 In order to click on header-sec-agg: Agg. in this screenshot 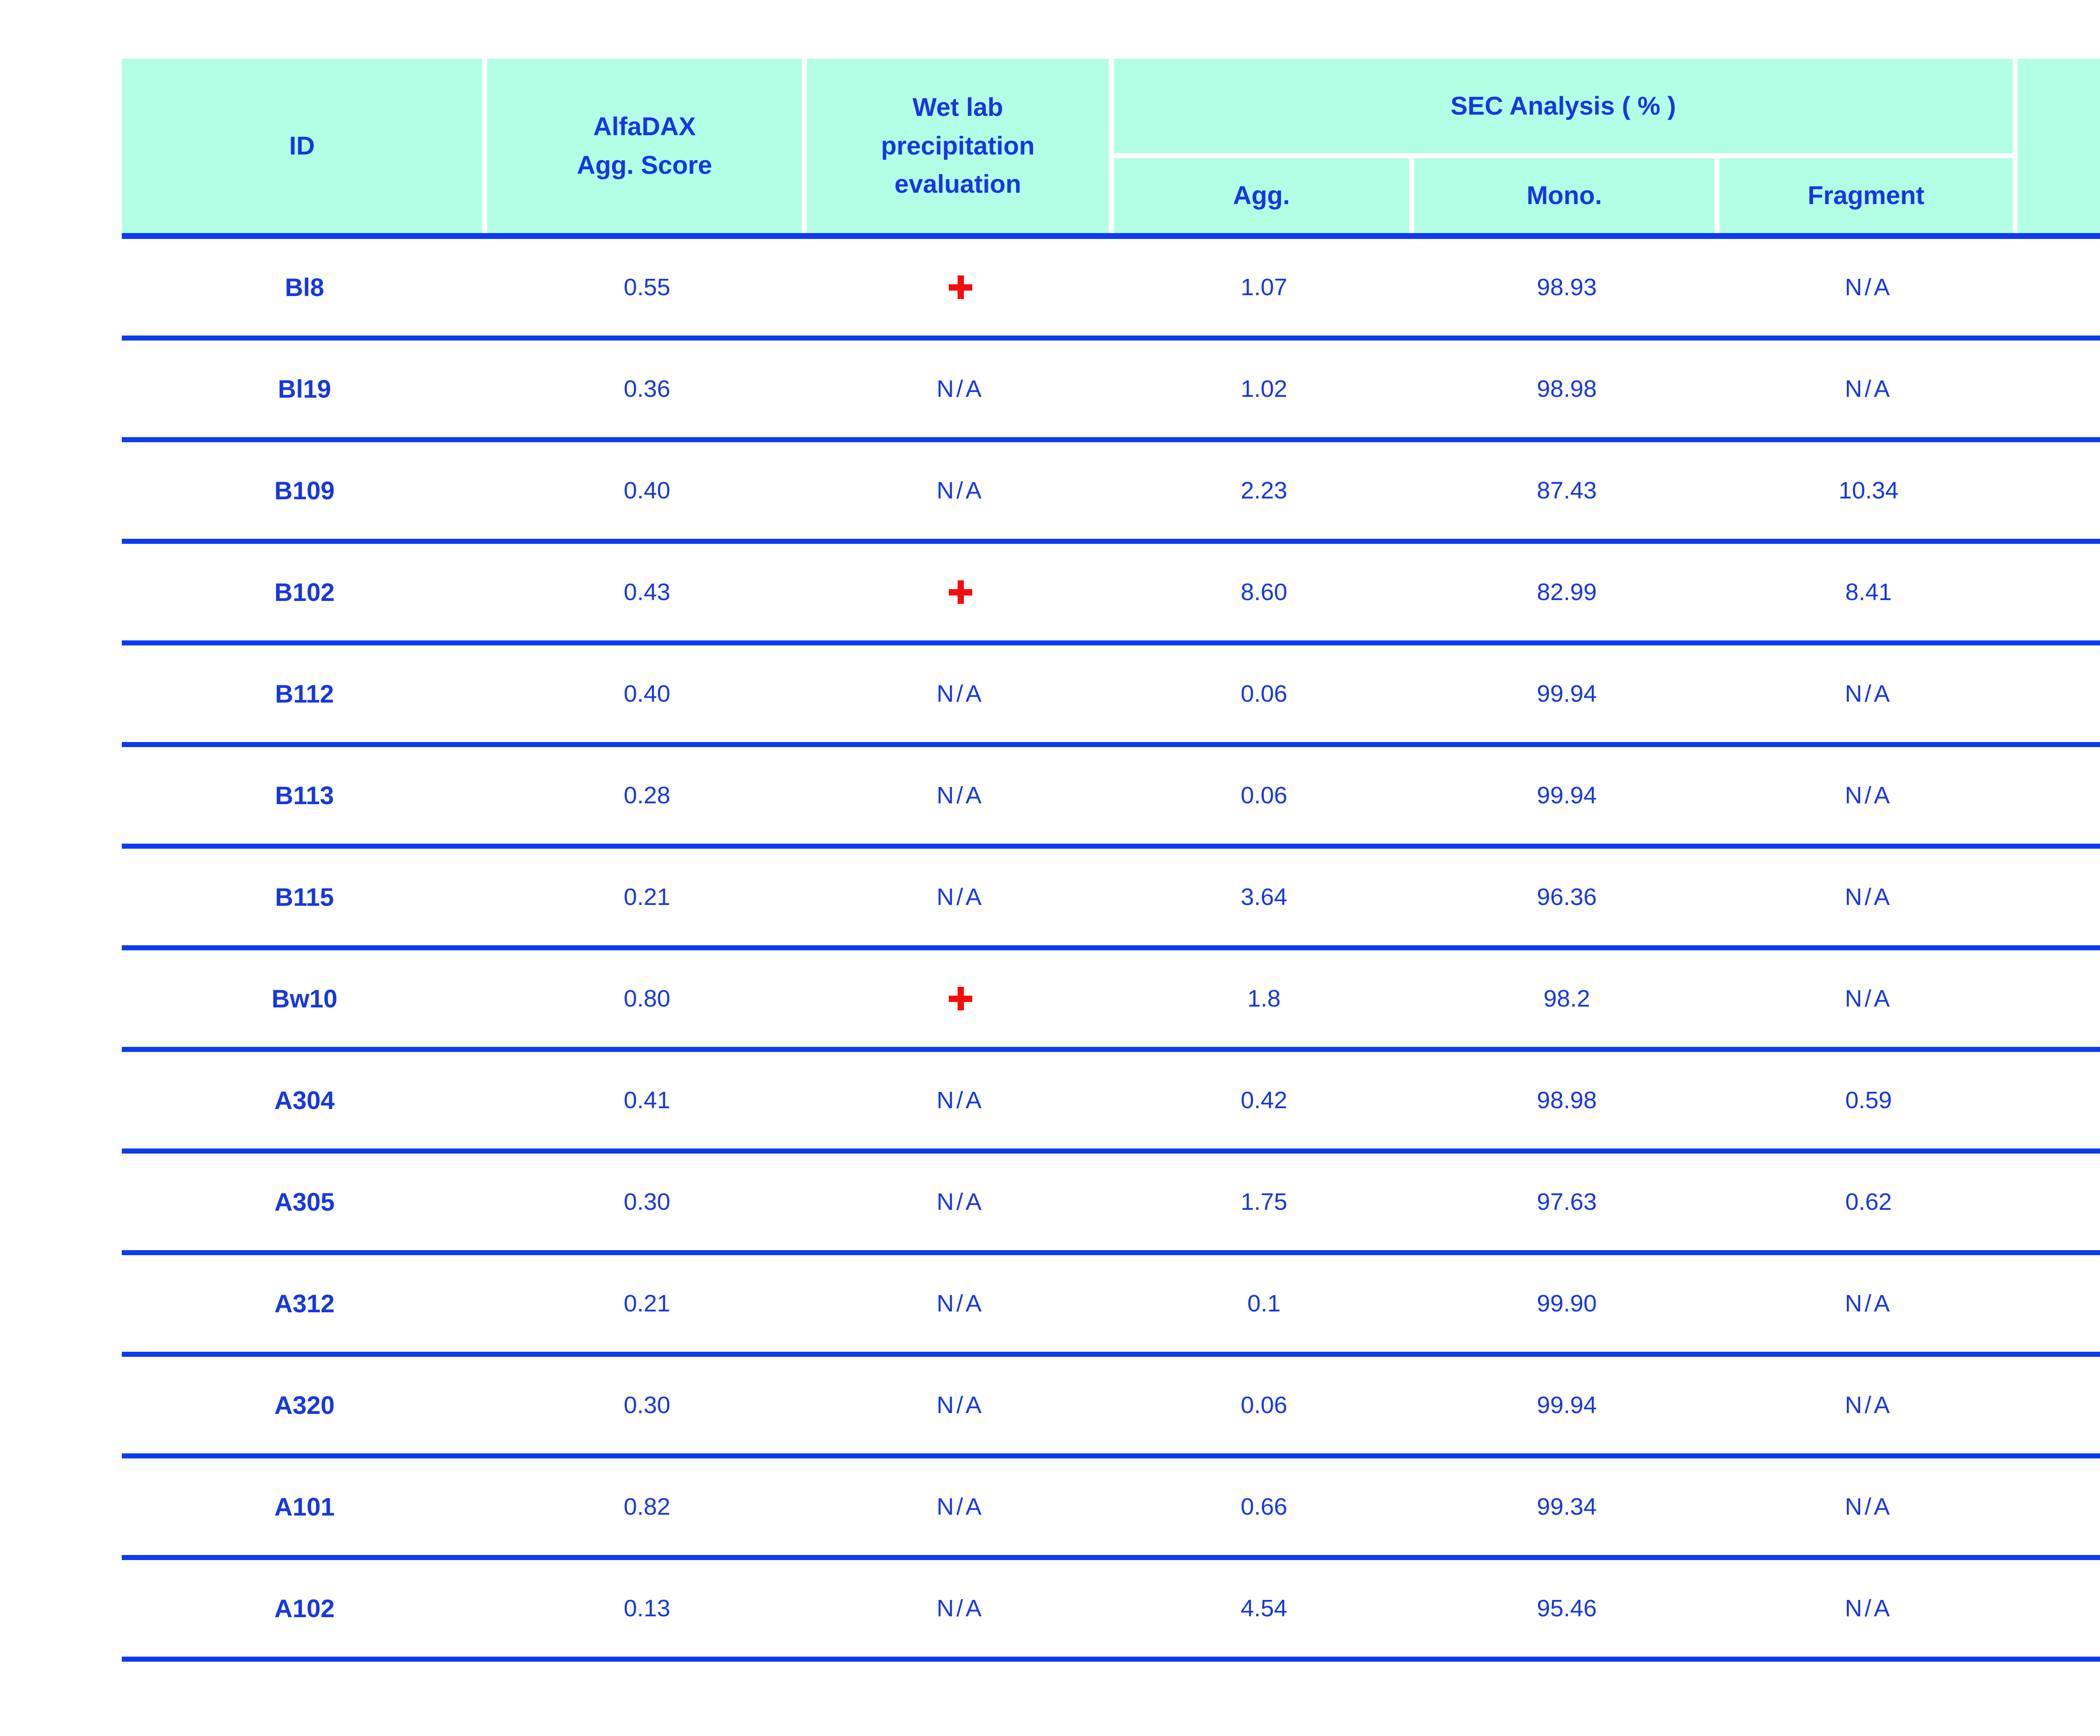, I will do `click(1261, 195)`.